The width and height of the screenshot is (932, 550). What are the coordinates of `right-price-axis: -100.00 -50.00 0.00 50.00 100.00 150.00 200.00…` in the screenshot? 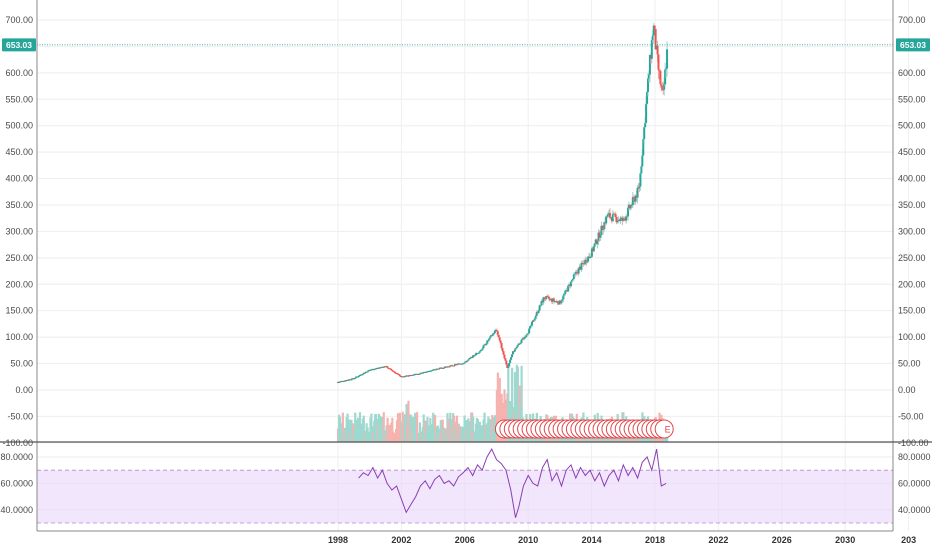 It's located at (913, 231).